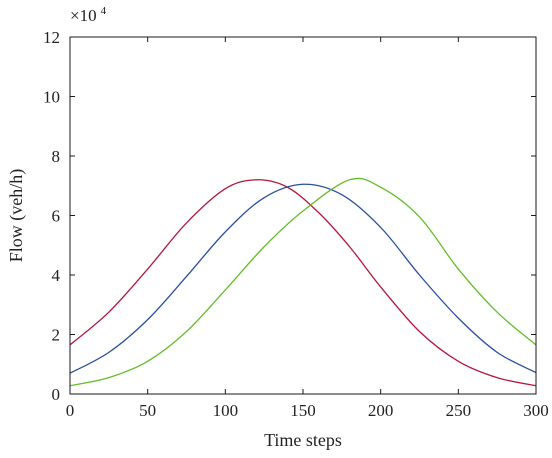  Describe the element at coordinates (51, 37) in the screenshot. I see `y-tick-label: 12` at that location.